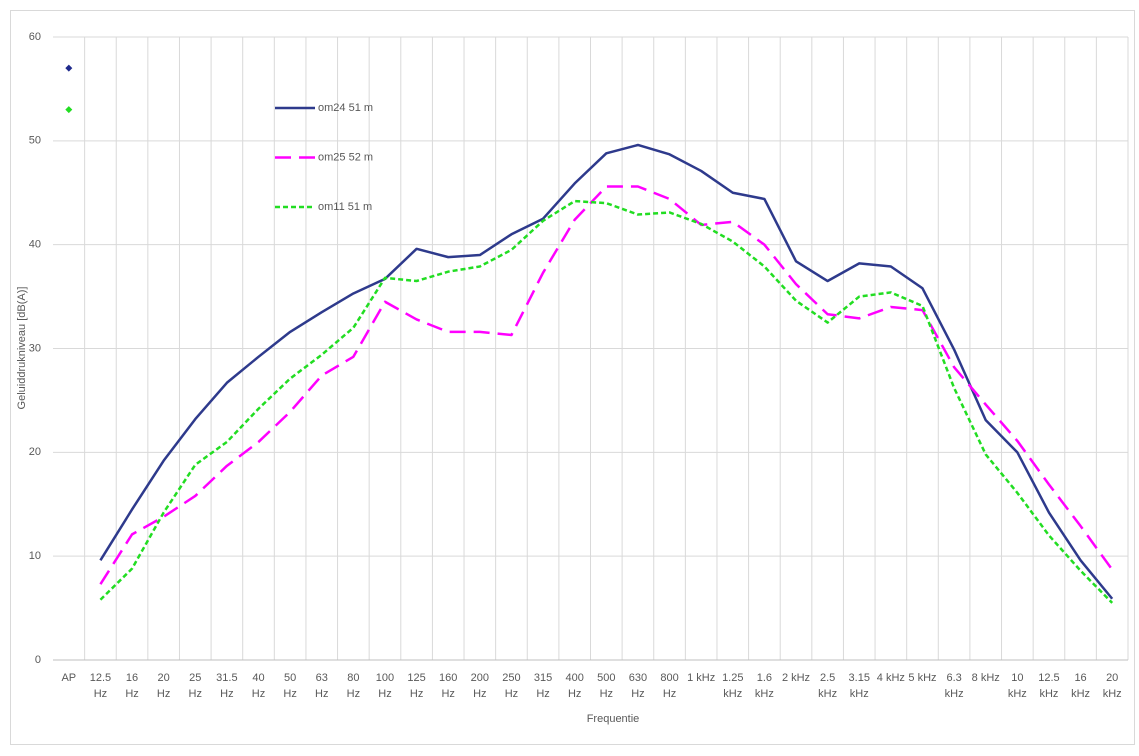 The width and height of the screenshot is (1139, 756). Describe the element at coordinates (575, 686) in the screenshot. I see `x-tick-label: 400 Hz` at that location.